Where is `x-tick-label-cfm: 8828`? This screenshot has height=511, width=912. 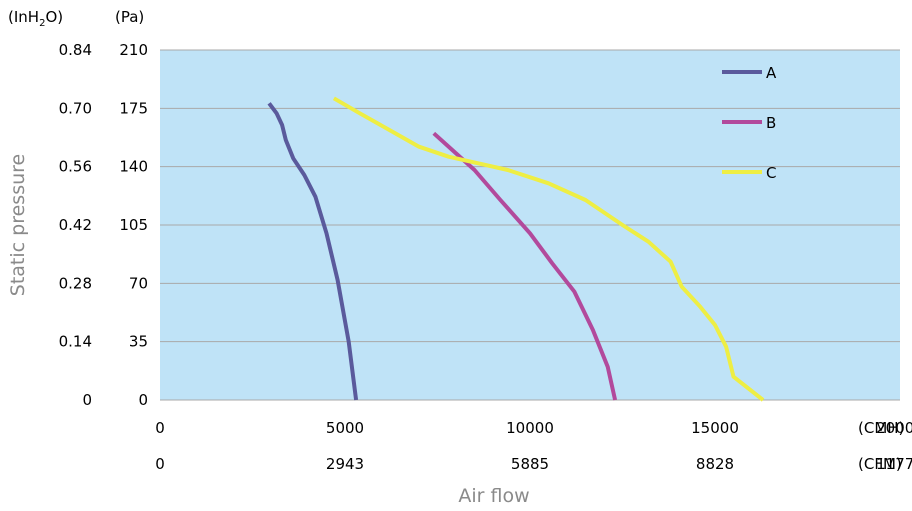
x-tick-label-cfm: 8828 is located at coordinates (715, 464).